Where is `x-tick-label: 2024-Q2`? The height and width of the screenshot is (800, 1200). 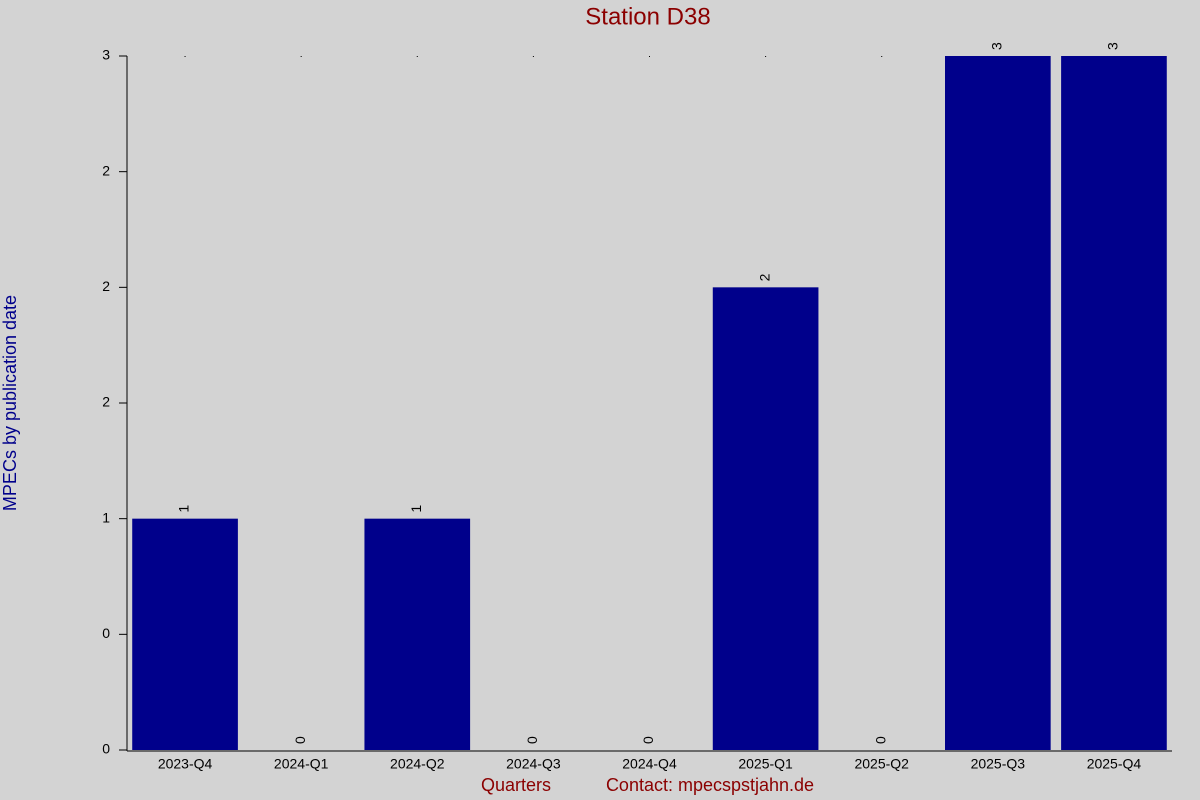
x-tick-label: 2024-Q2 is located at coordinates (417, 764).